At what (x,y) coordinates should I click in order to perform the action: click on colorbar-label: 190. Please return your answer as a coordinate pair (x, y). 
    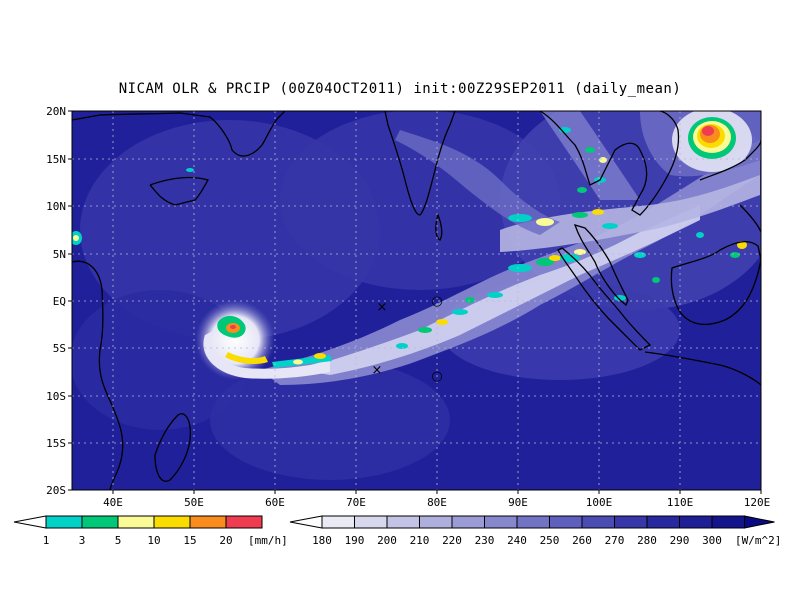
    Looking at the image, I should click on (355, 540).